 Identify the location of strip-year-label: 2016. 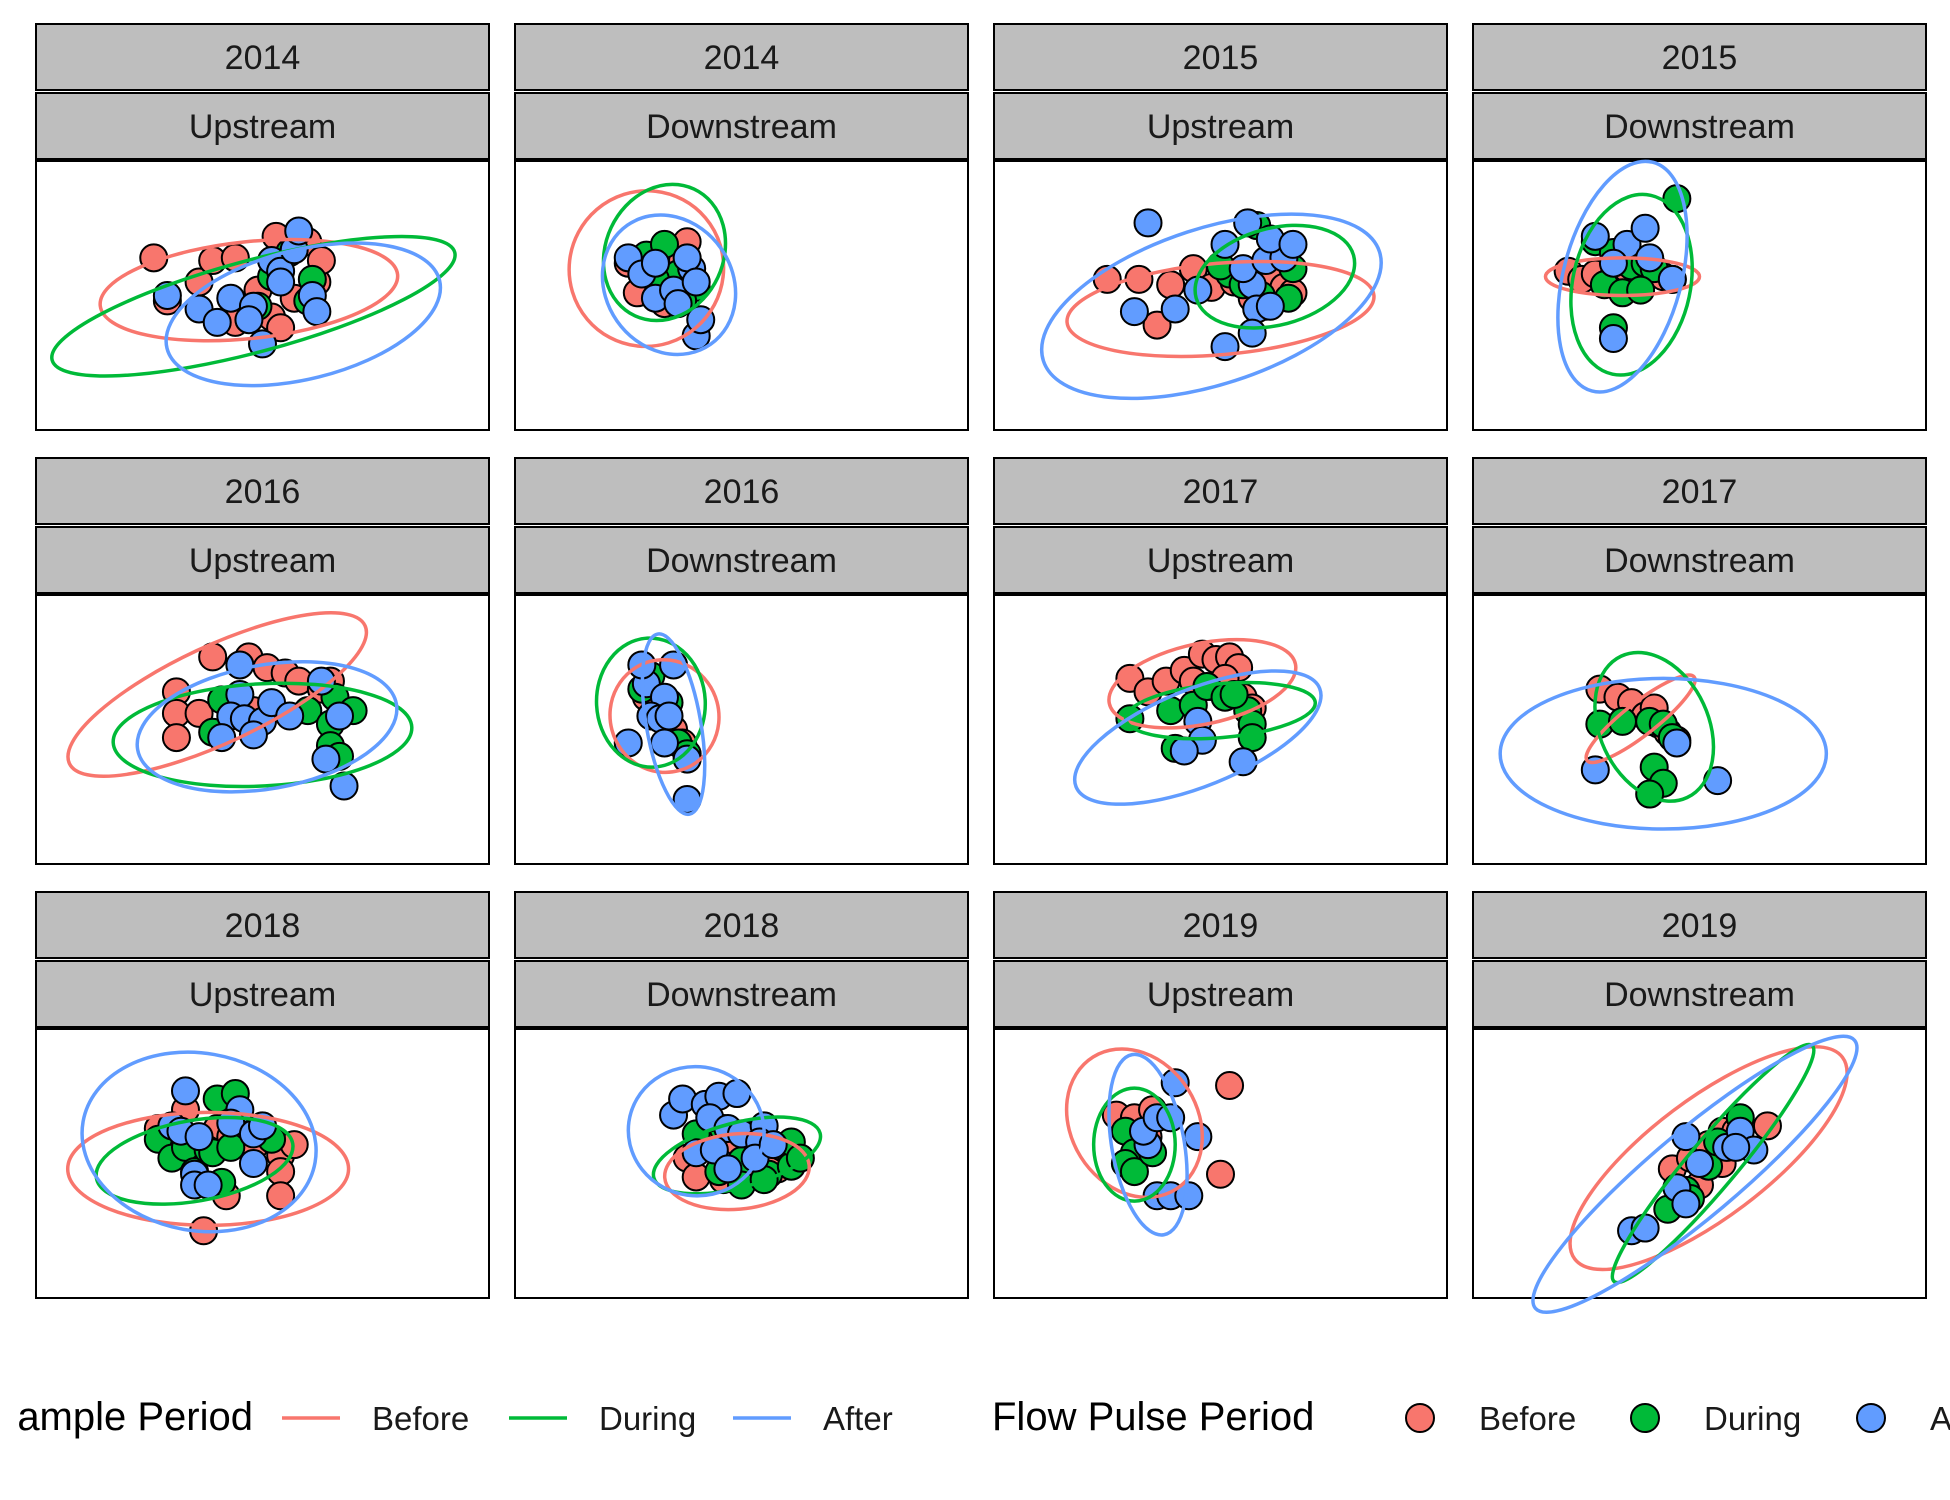
(263, 492).